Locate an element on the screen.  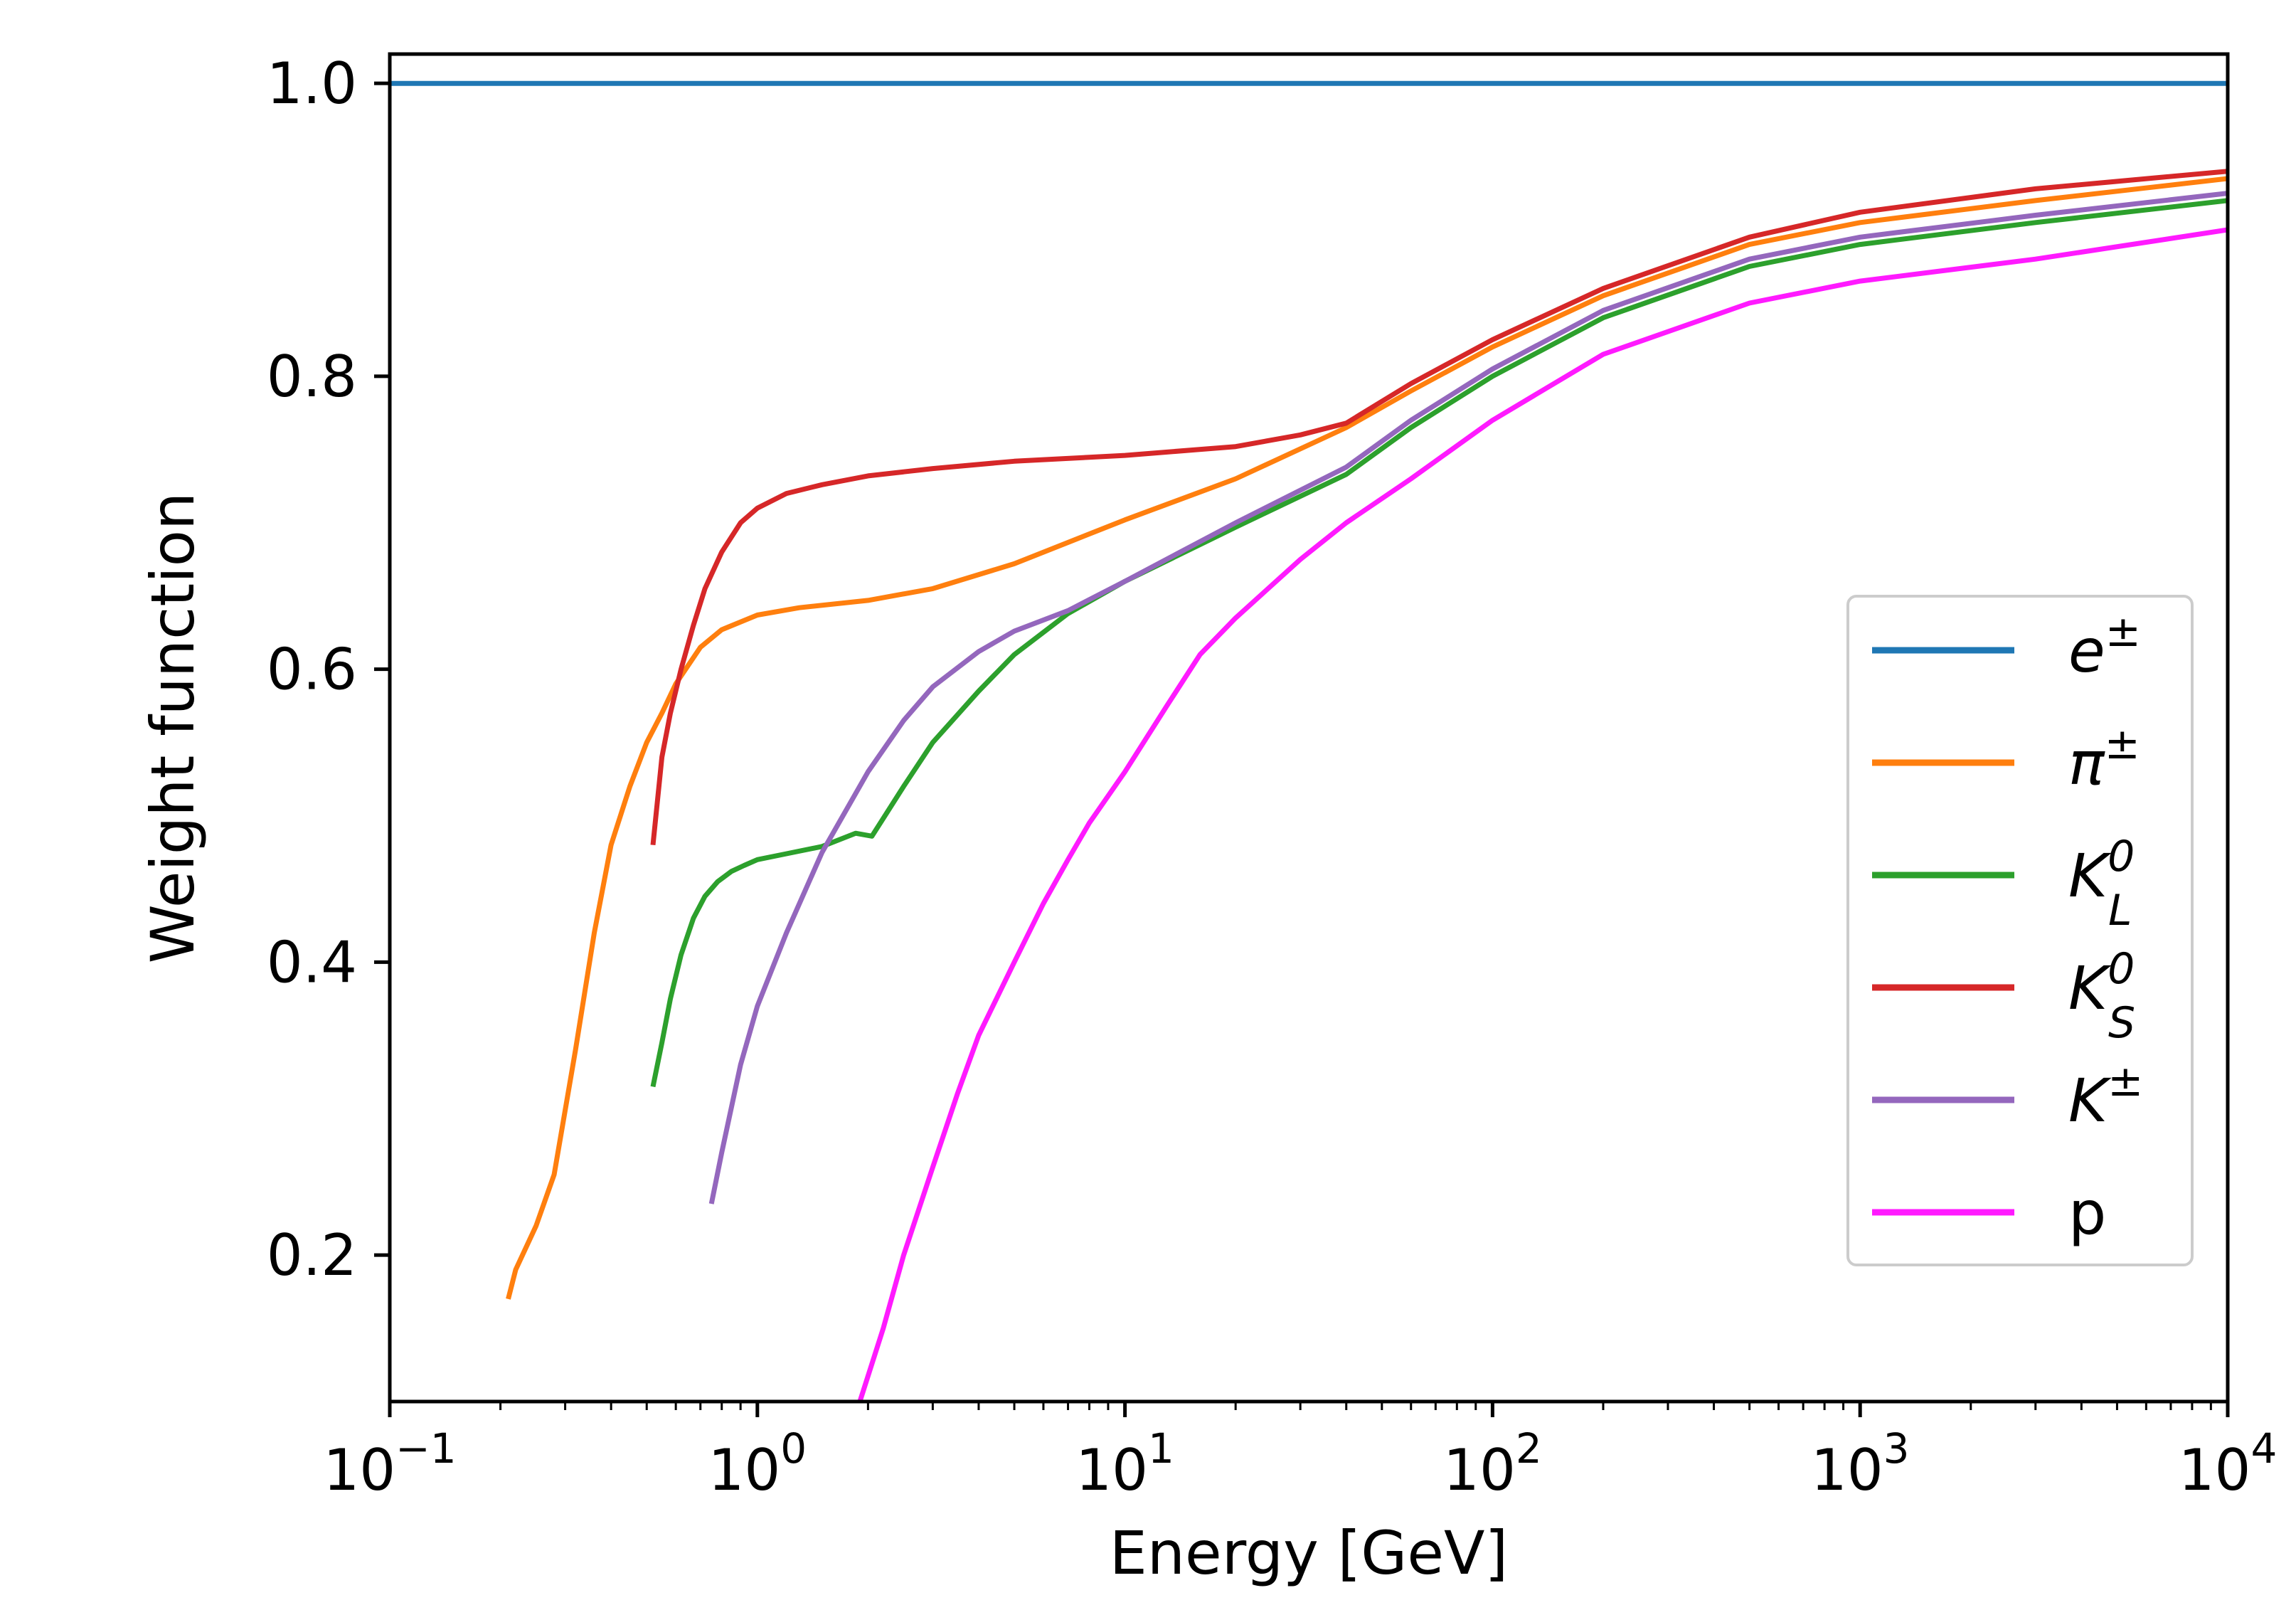
x-tick-label-5: 10³ is located at coordinates (1861, 1463).